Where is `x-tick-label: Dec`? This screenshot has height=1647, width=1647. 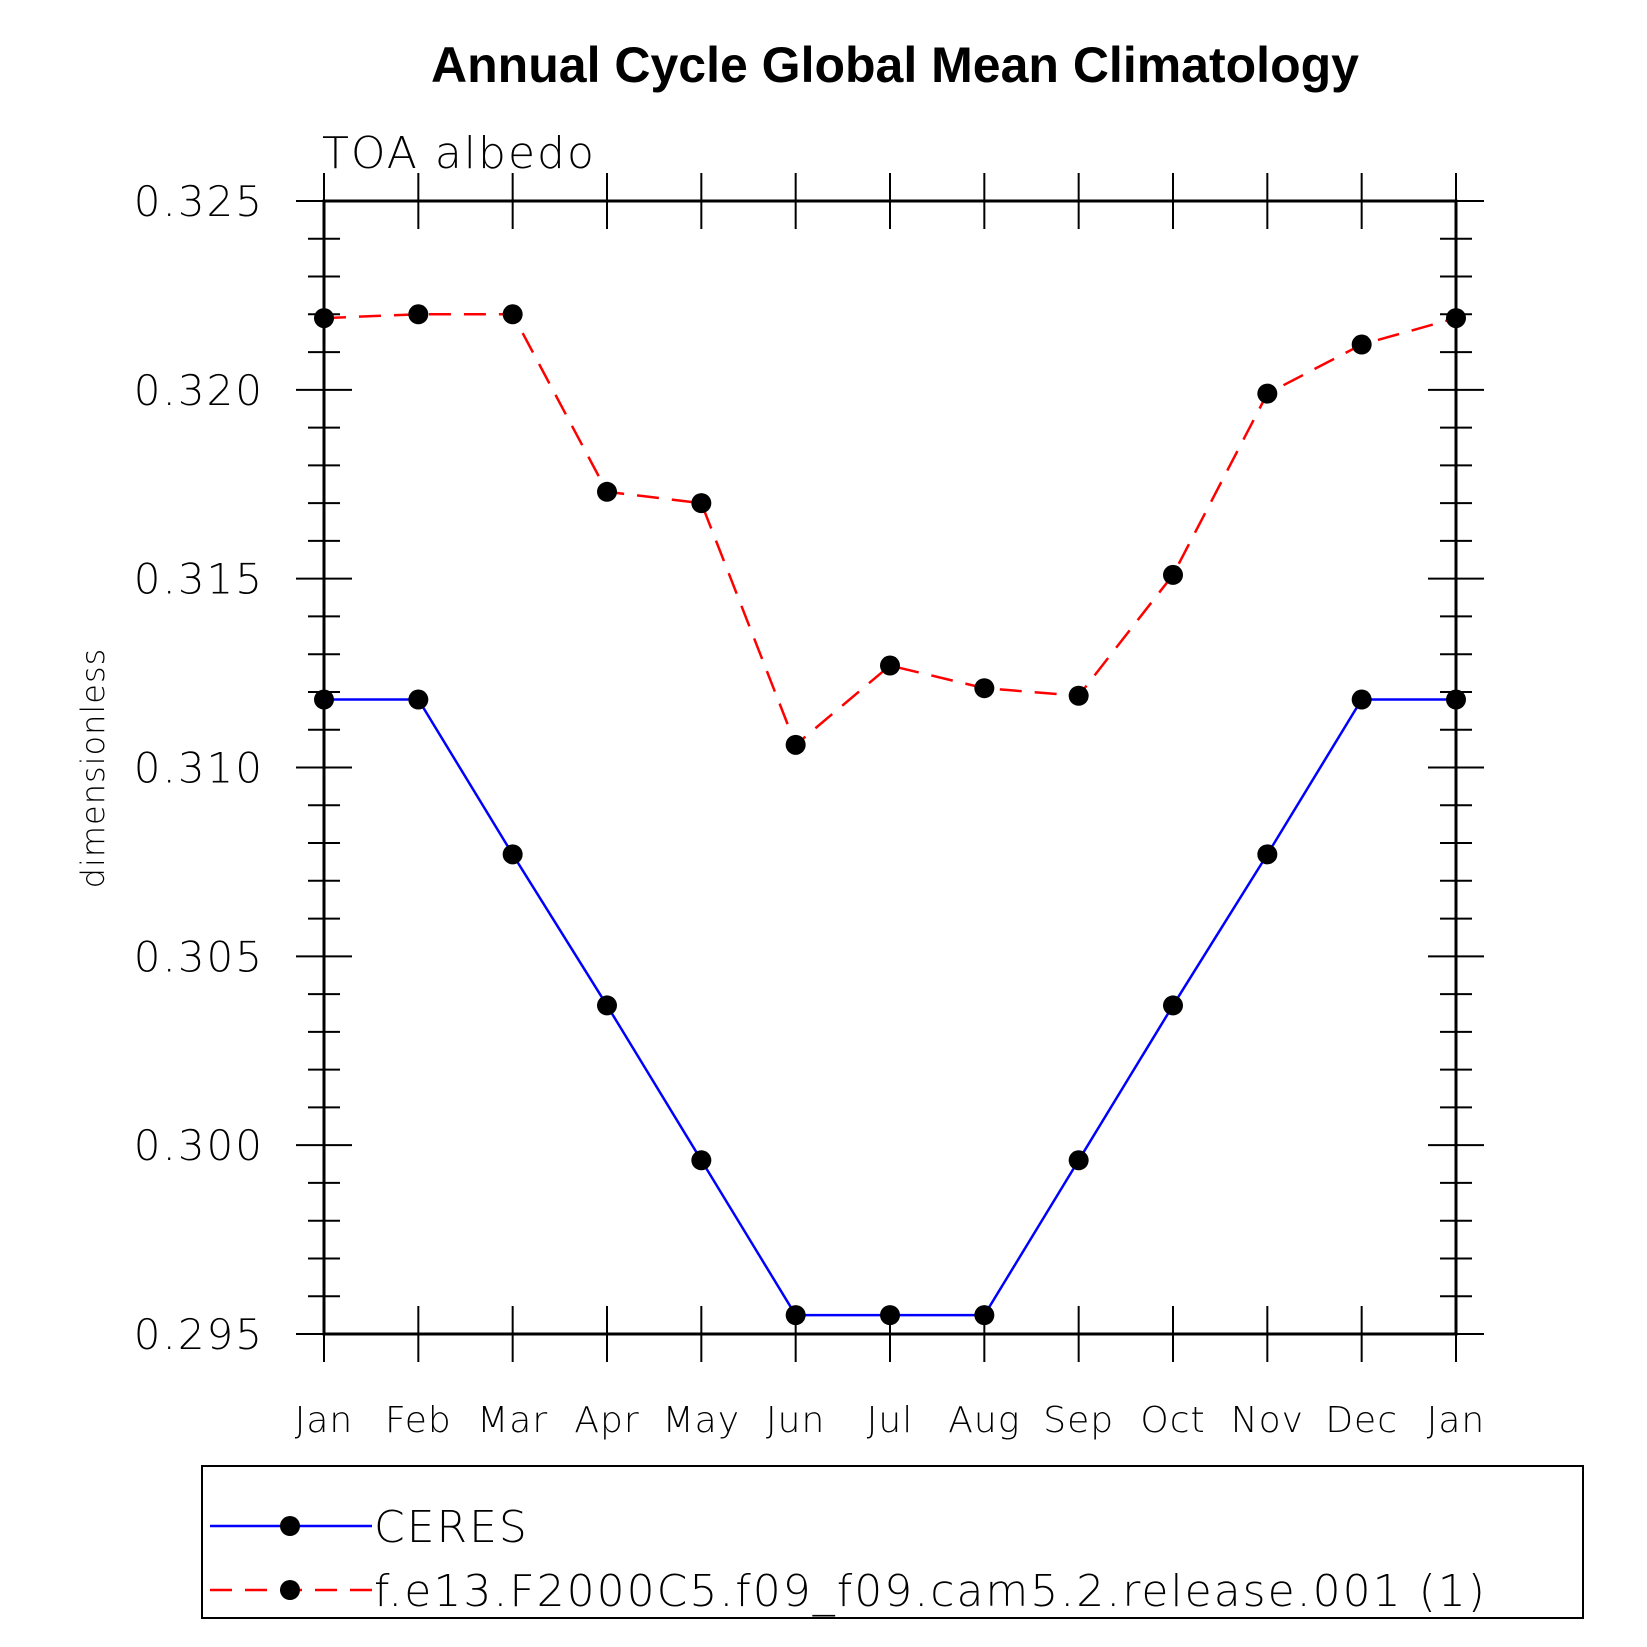
x-tick-label: Dec is located at coordinates (1361, 1420).